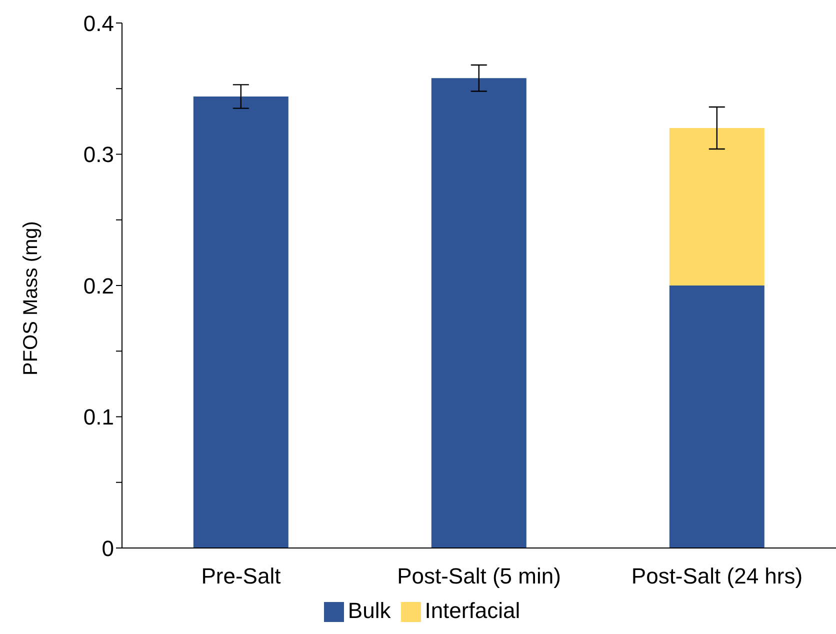 The width and height of the screenshot is (836, 634). Describe the element at coordinates (31, 298) in the screenshot. I see `y-axis-title: PFOS Mass (mg)` at that location.